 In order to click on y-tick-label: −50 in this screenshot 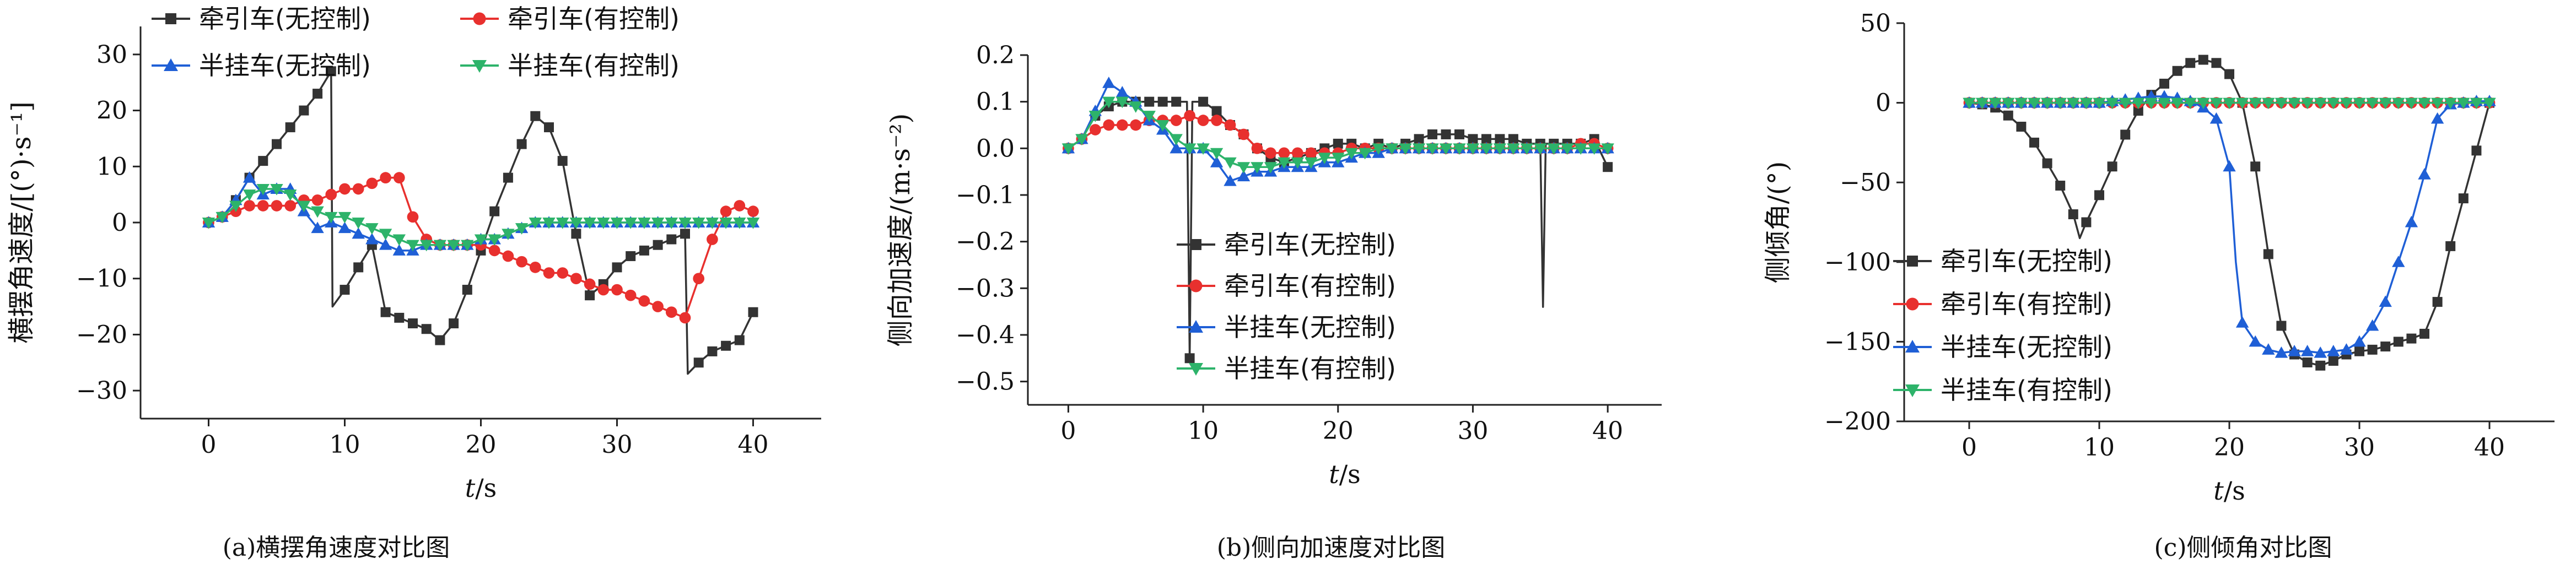, I will do `click(1865, 183)`.